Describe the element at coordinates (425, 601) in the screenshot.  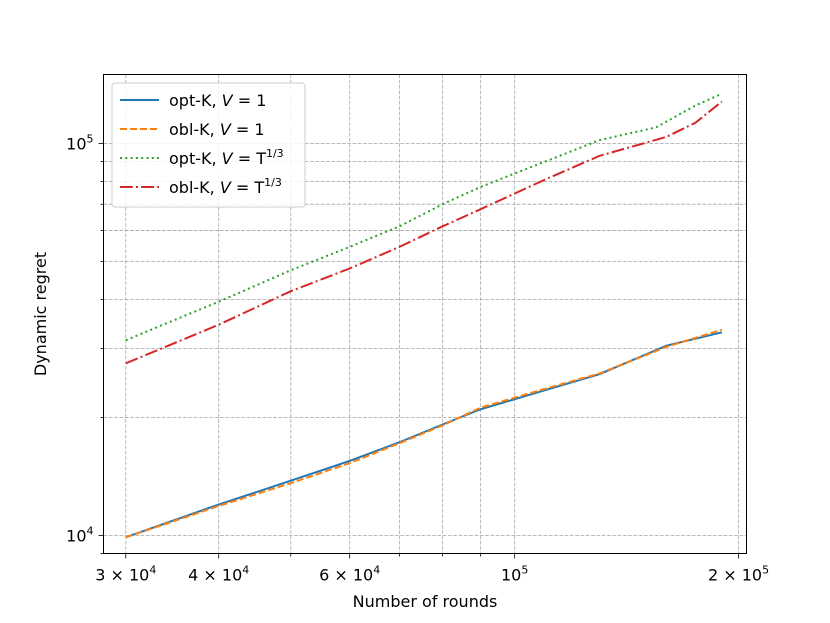
I see `x-axis-label: Number of rounds` at that location.